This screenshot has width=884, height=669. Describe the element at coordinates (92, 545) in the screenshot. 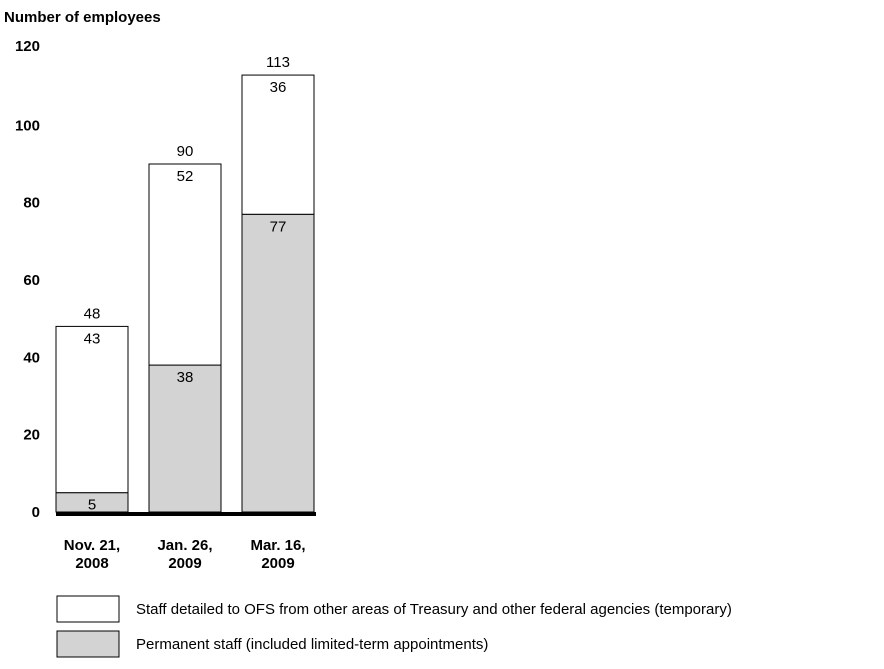

I see `x-tick-label: Nov. 21,` at that location.